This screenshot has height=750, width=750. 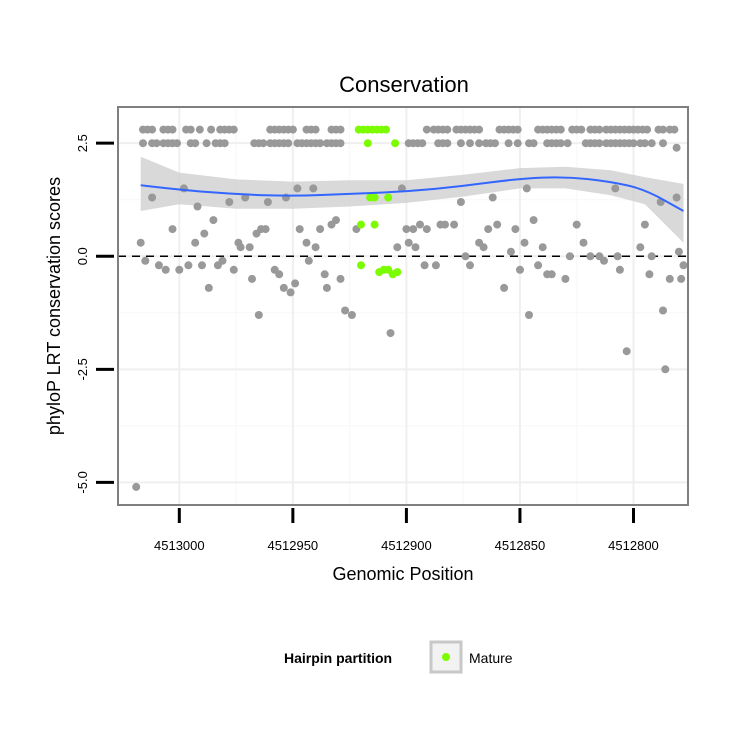 What do you see at coordinates (82, 143) in the screenshot?
I see `y-tick-label: 2.5` at bounding box center [82, 143].